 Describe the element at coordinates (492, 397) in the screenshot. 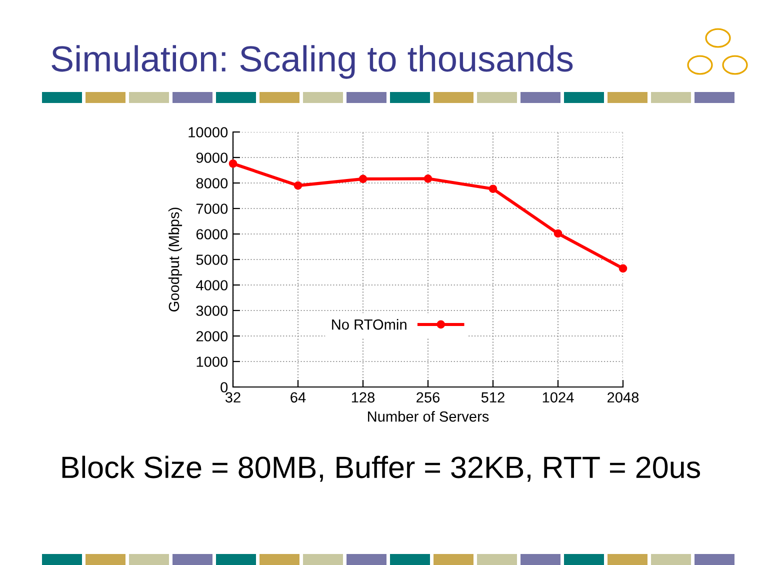

I see `x-tick-label: 512` at that location.